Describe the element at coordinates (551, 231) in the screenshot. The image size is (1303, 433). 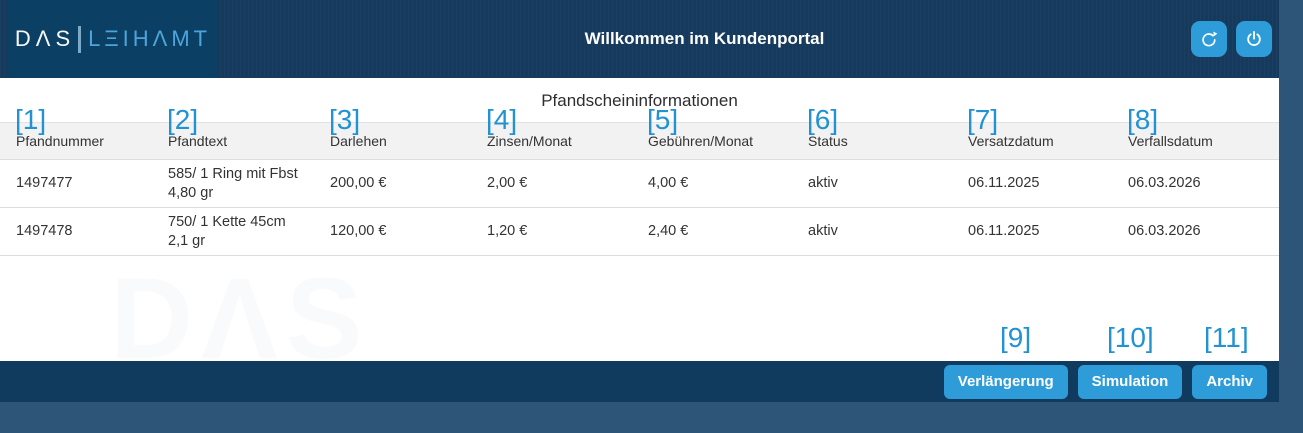
I see `cell-zinsen: 1,20 €` at that location.